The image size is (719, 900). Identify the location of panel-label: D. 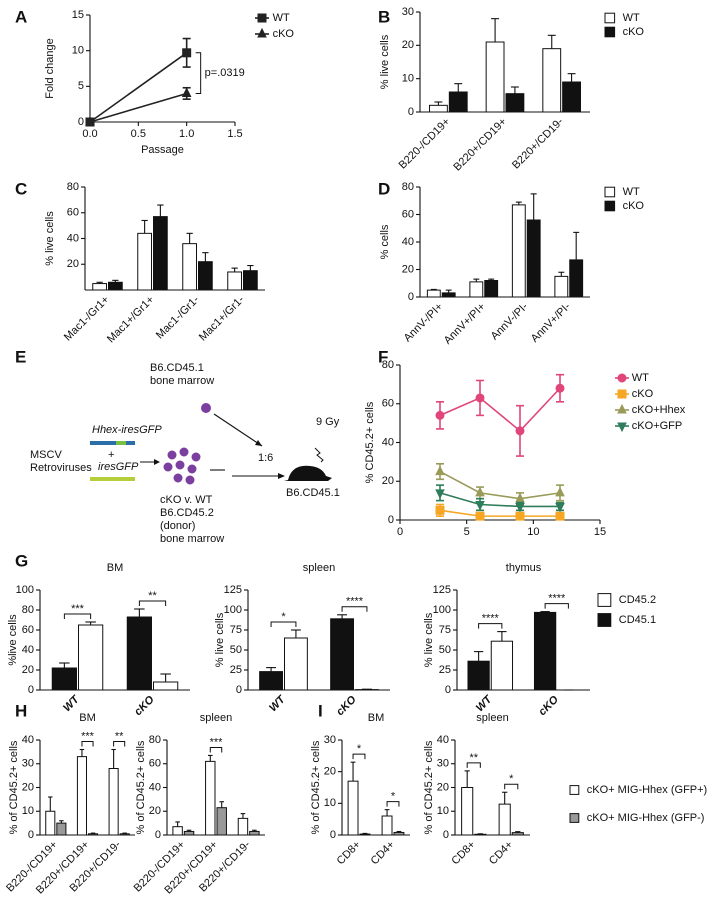
(384, 188).